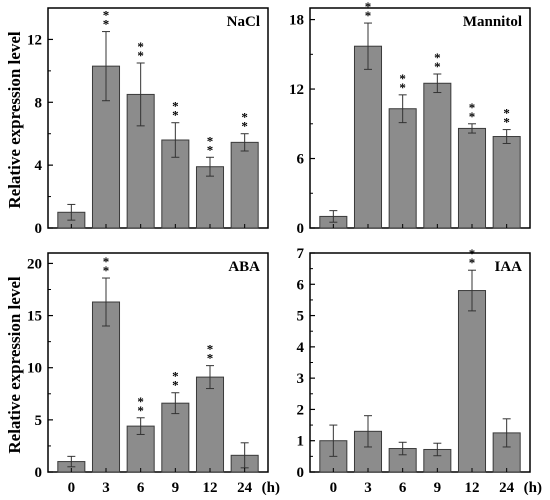  What do you see at coordinates (508, 267) in the screenshot?
I see `panel-title: IAA` at bounding box center [508, 267].